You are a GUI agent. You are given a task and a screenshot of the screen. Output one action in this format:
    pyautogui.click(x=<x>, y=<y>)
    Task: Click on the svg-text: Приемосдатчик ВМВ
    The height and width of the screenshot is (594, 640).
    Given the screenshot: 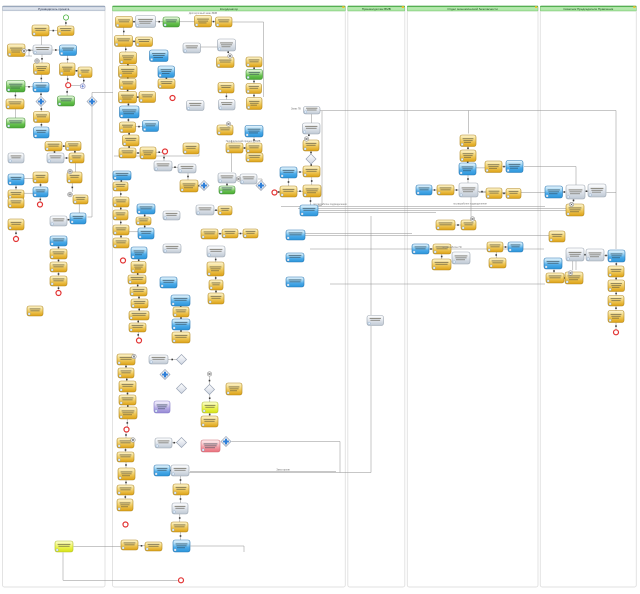 What is the action you would take?
    pyautogui.click(x=376, y=9)
    